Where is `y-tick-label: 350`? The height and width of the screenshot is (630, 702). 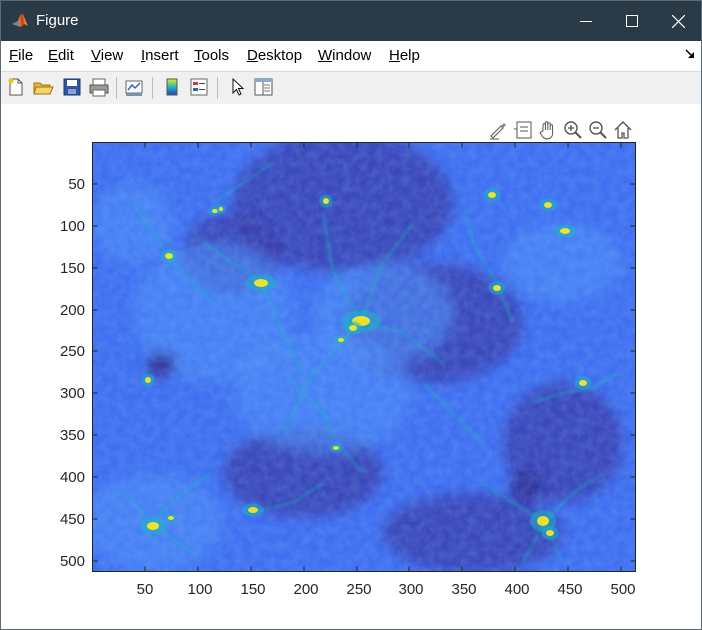 y-tick-label: 350 is located at coordinates (72, 435).